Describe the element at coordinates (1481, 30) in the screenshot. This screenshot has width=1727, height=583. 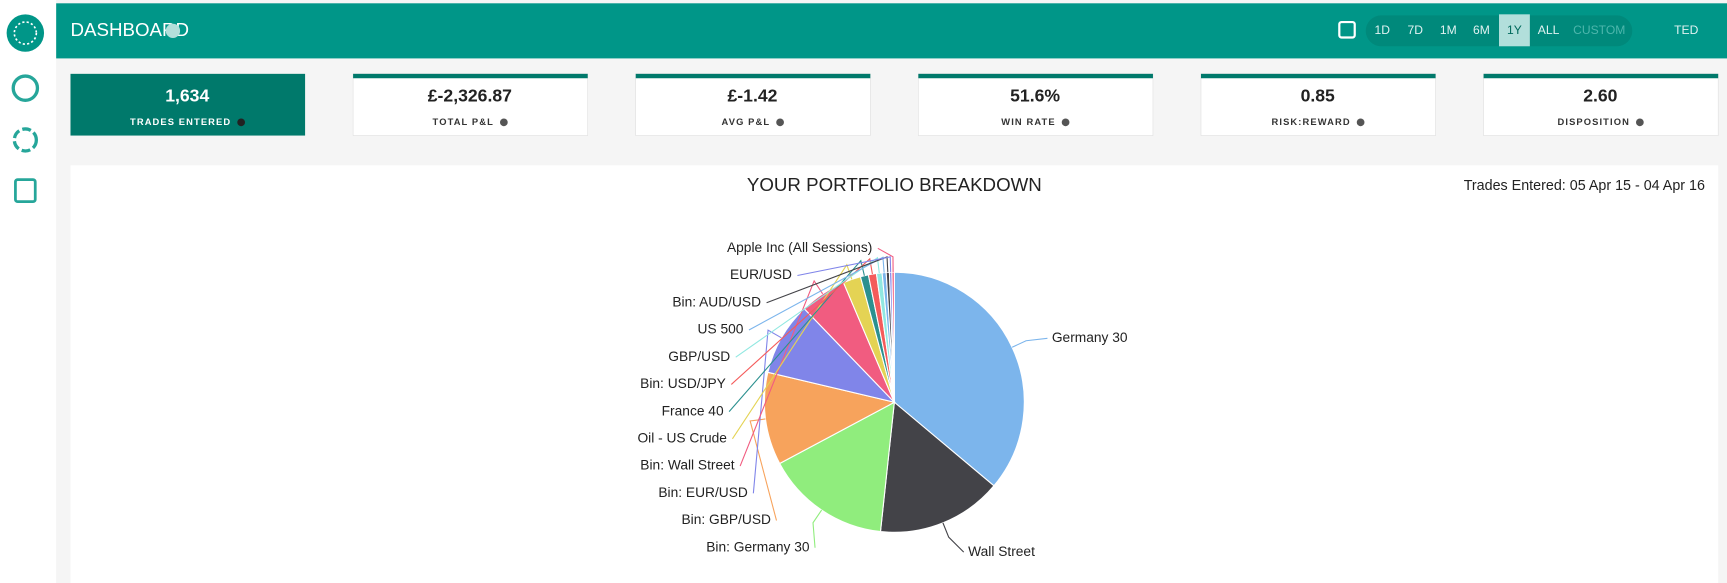
I see `range-button: 6M` at that location.